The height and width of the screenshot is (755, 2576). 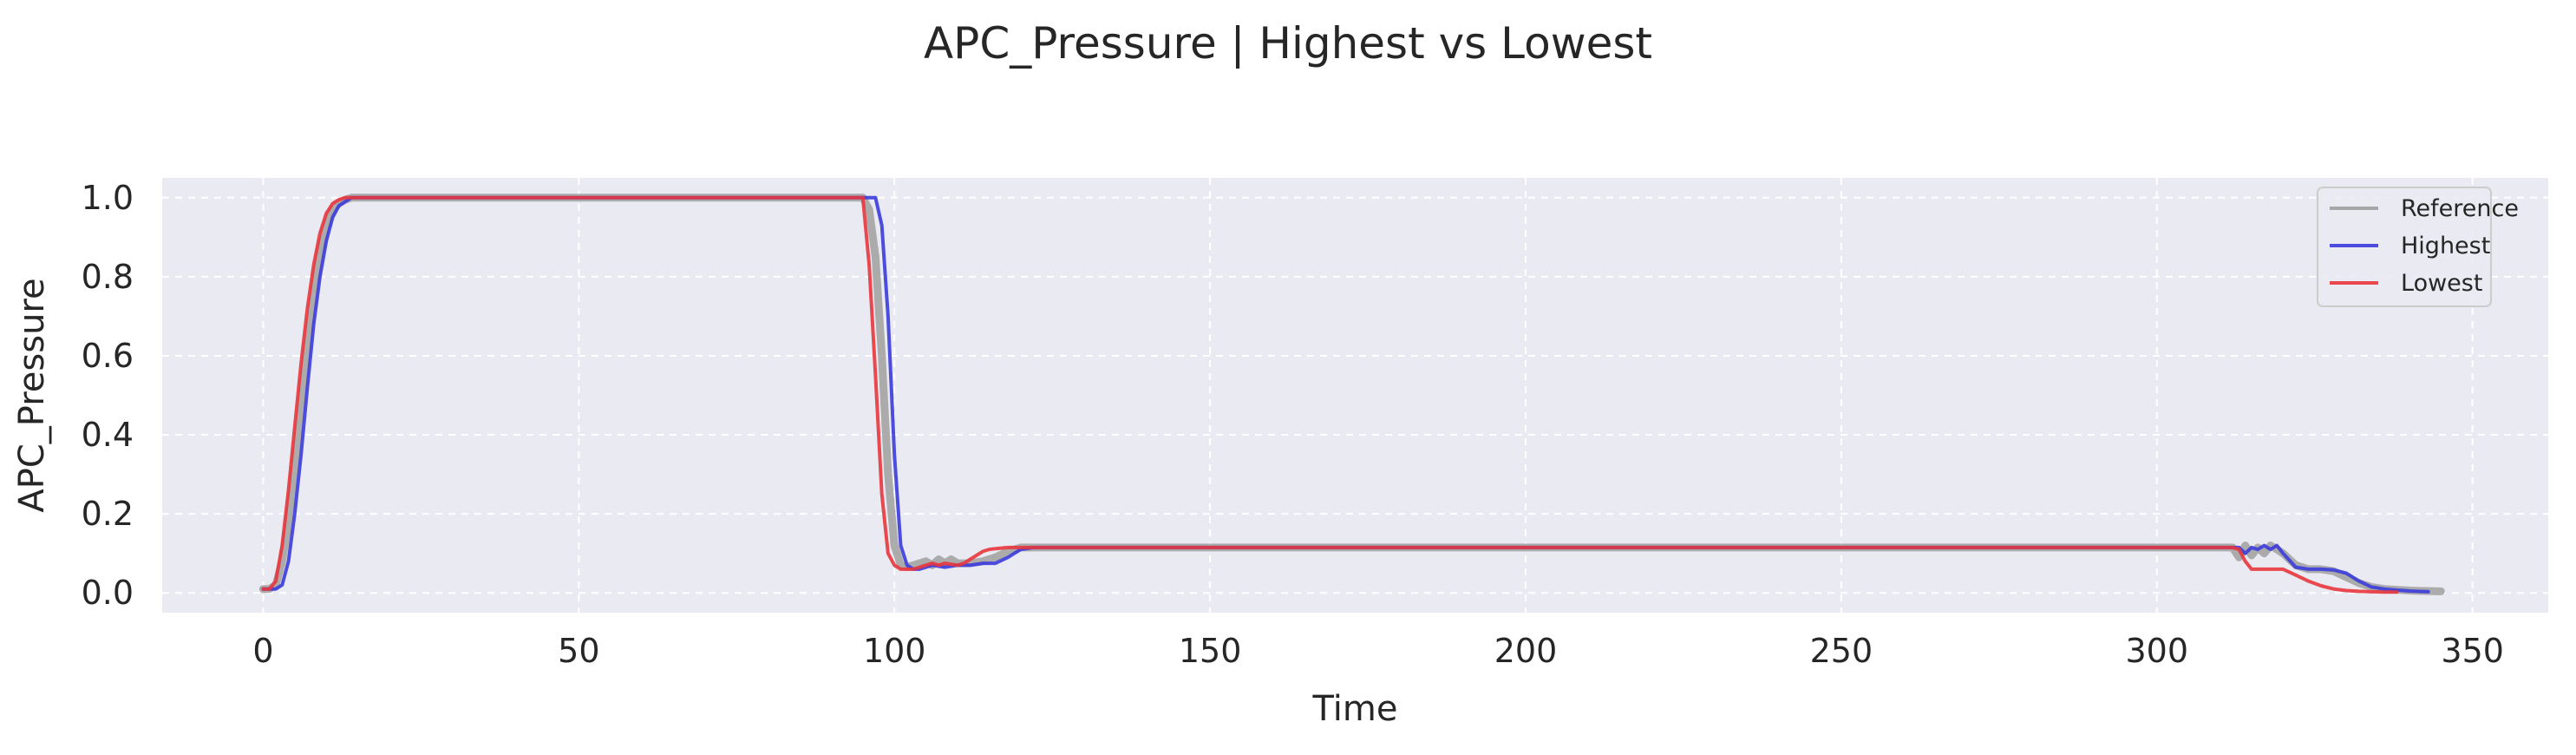 I want to click on legend: Reference Highest Lowest, so click(x=2418, y=247).